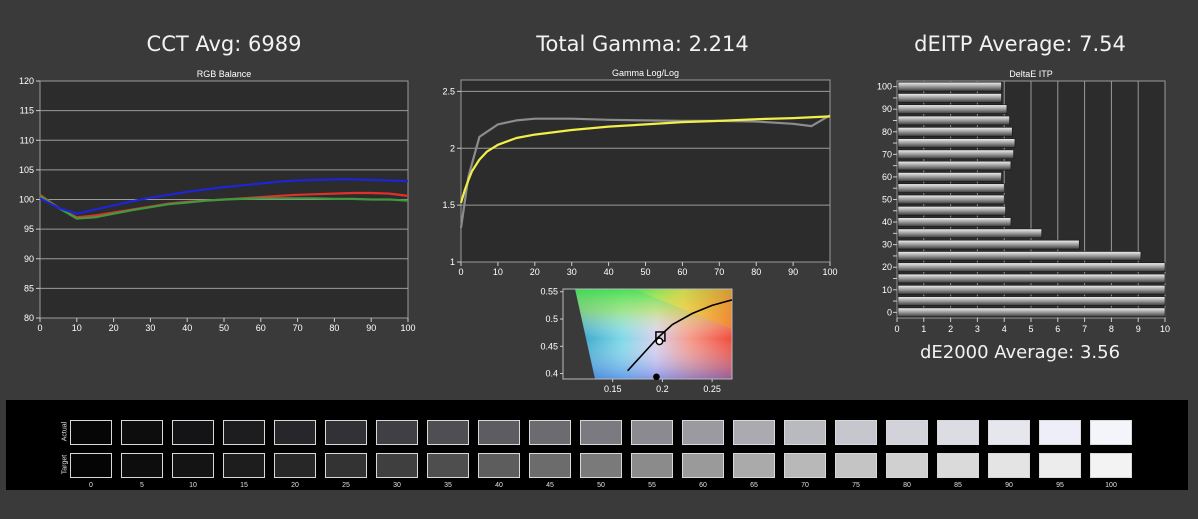  Describe the element at coordinates (609, 272) in the screenshot. I see `gamma-xtick-label: 40` at that location.